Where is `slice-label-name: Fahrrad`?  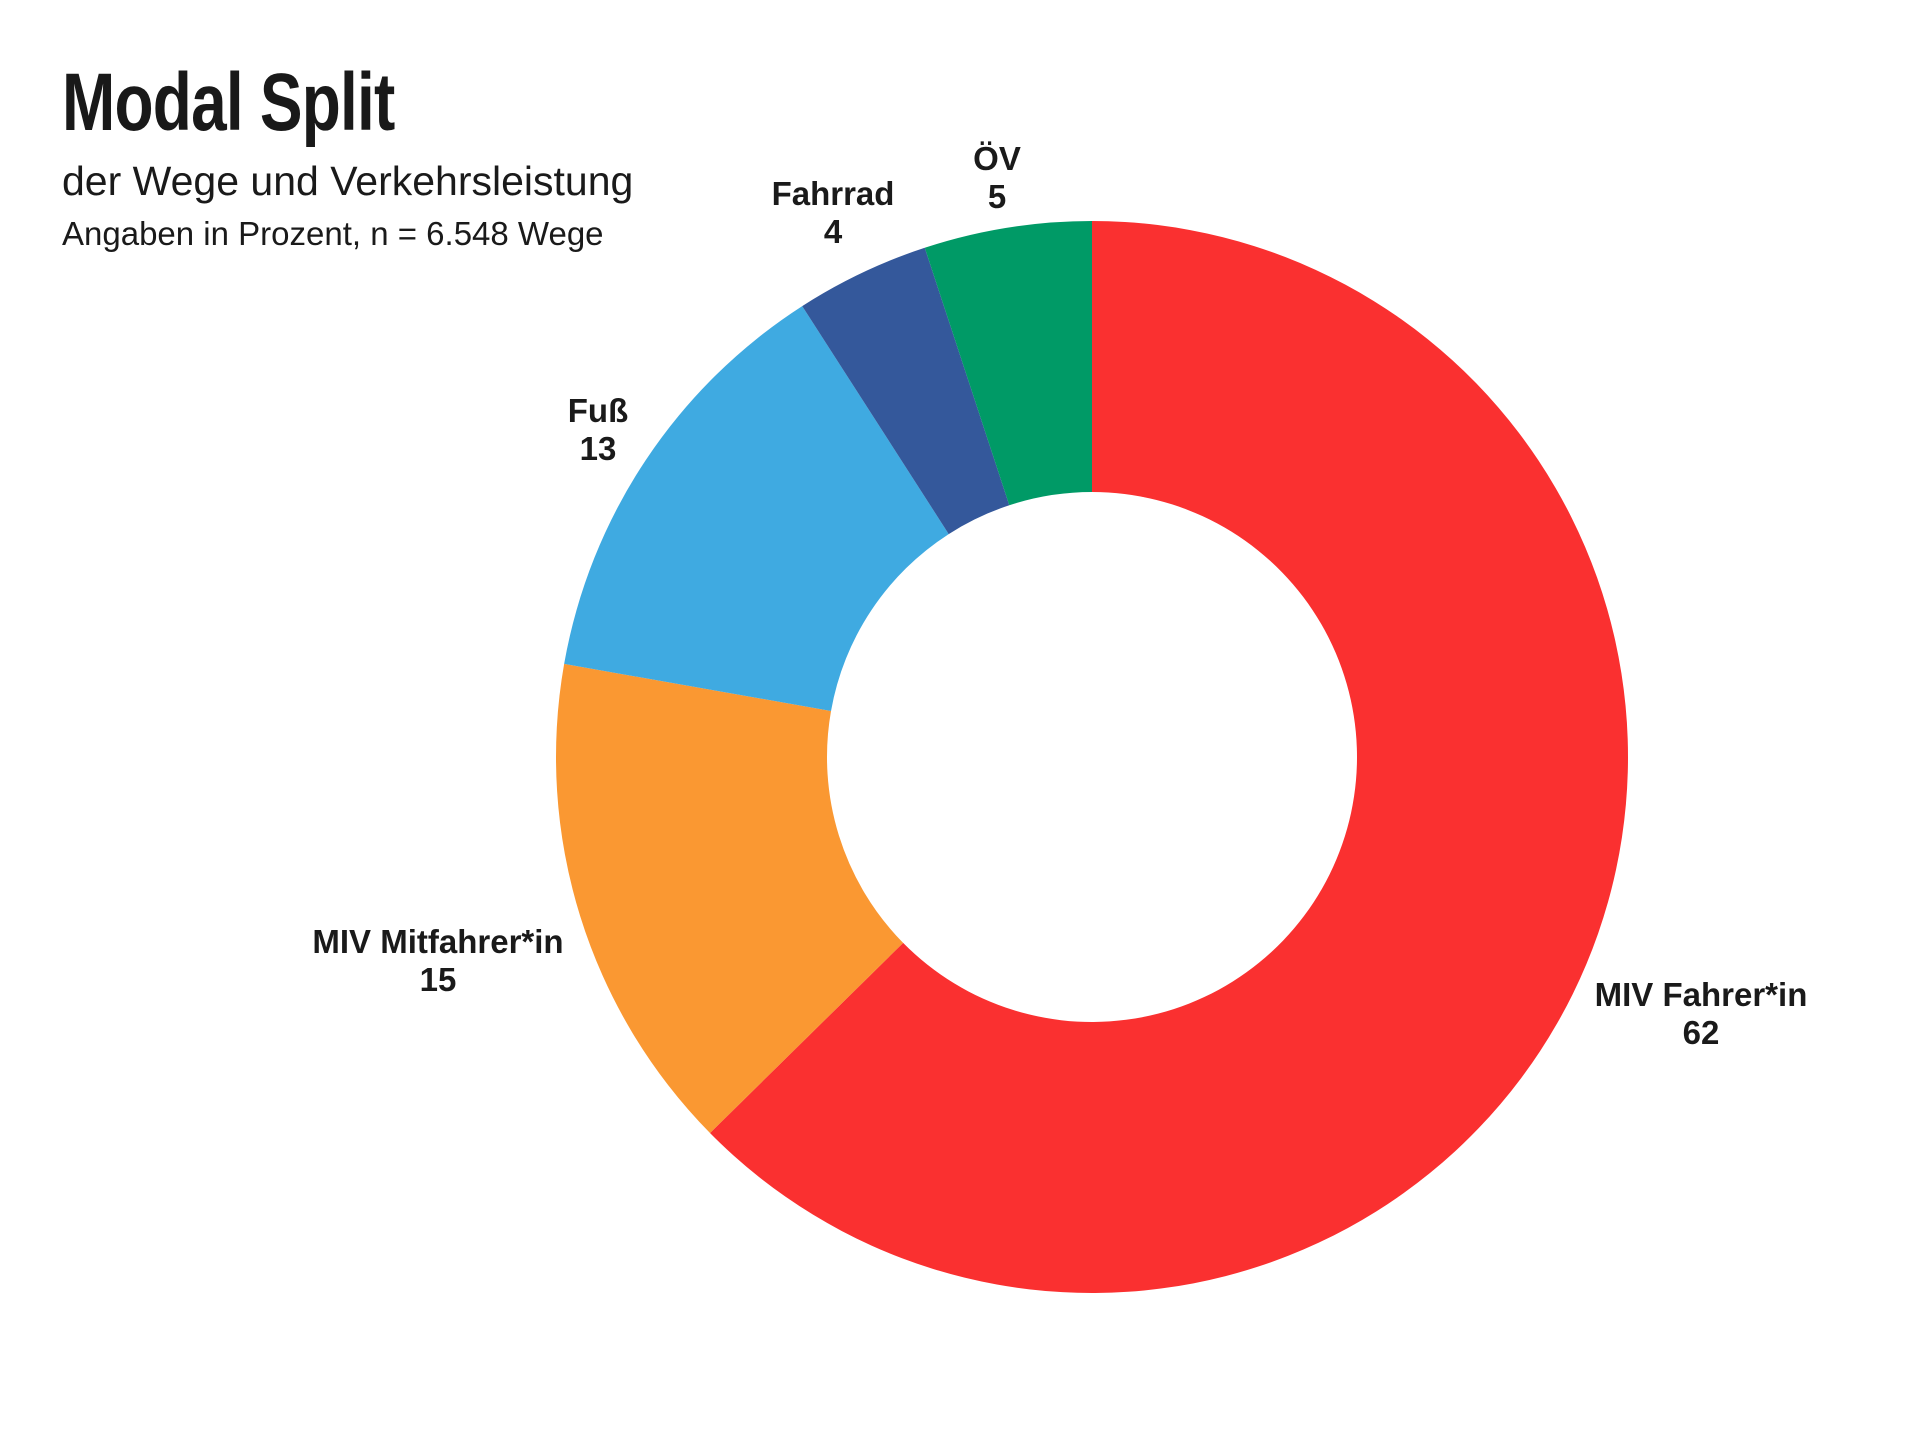
slice-label-name: Fahrrad is located at coordinates (833, 193).